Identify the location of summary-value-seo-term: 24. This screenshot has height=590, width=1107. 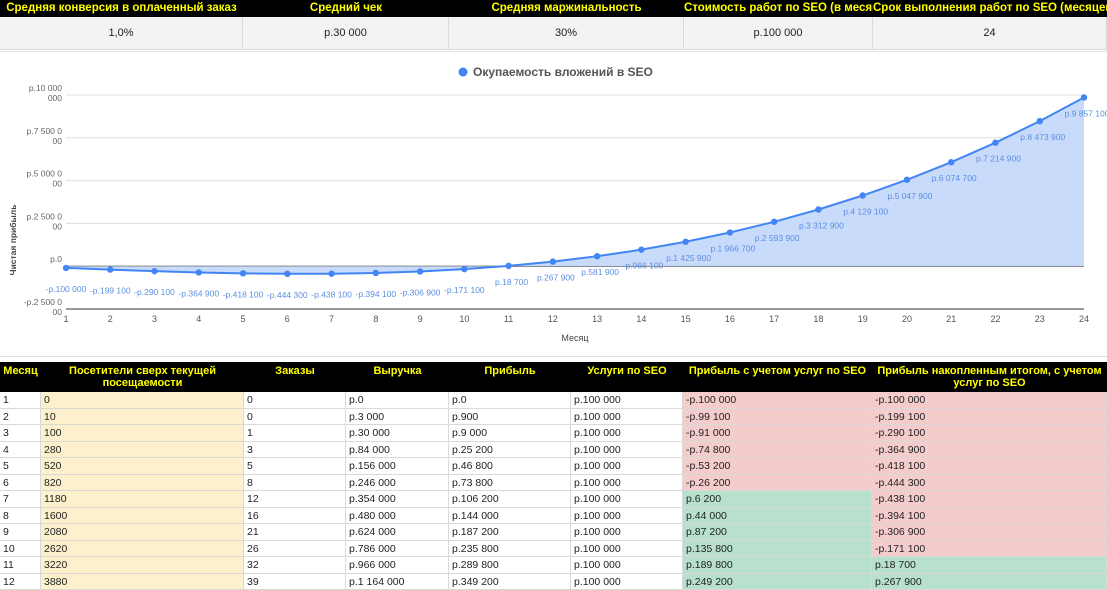
(990, 33).